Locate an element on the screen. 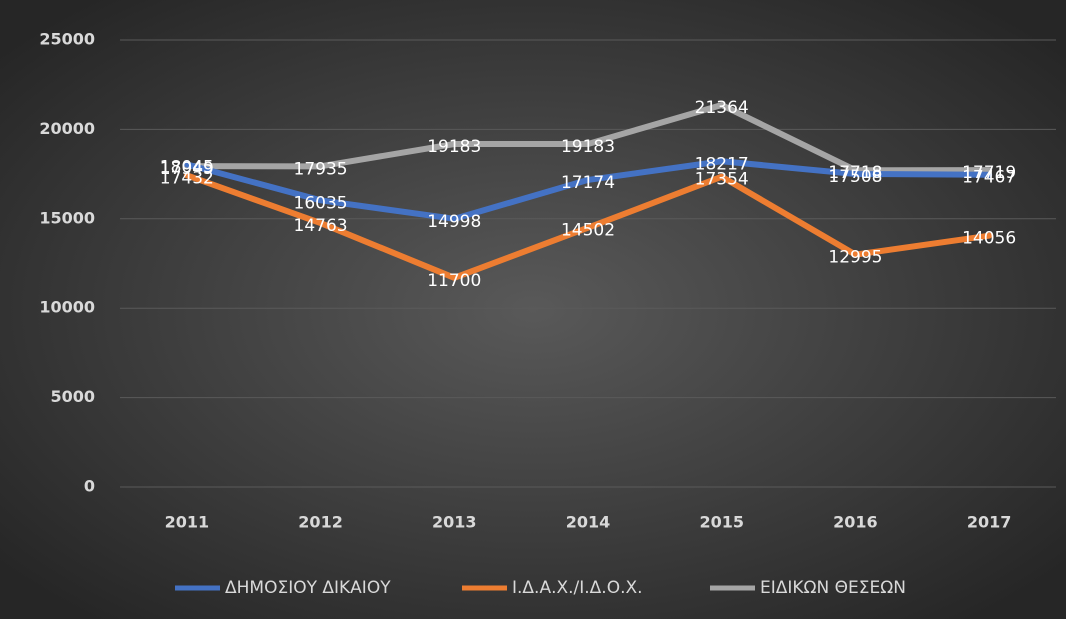 This screenshot has height=619, width=1066. y-tick-label: 15000 is located at coordinates (67, 217).